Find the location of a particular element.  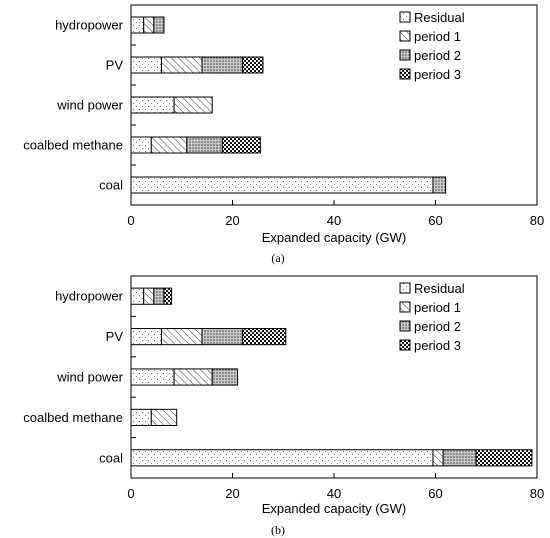

panel-label: (b) is located at coordinates (278, 530).